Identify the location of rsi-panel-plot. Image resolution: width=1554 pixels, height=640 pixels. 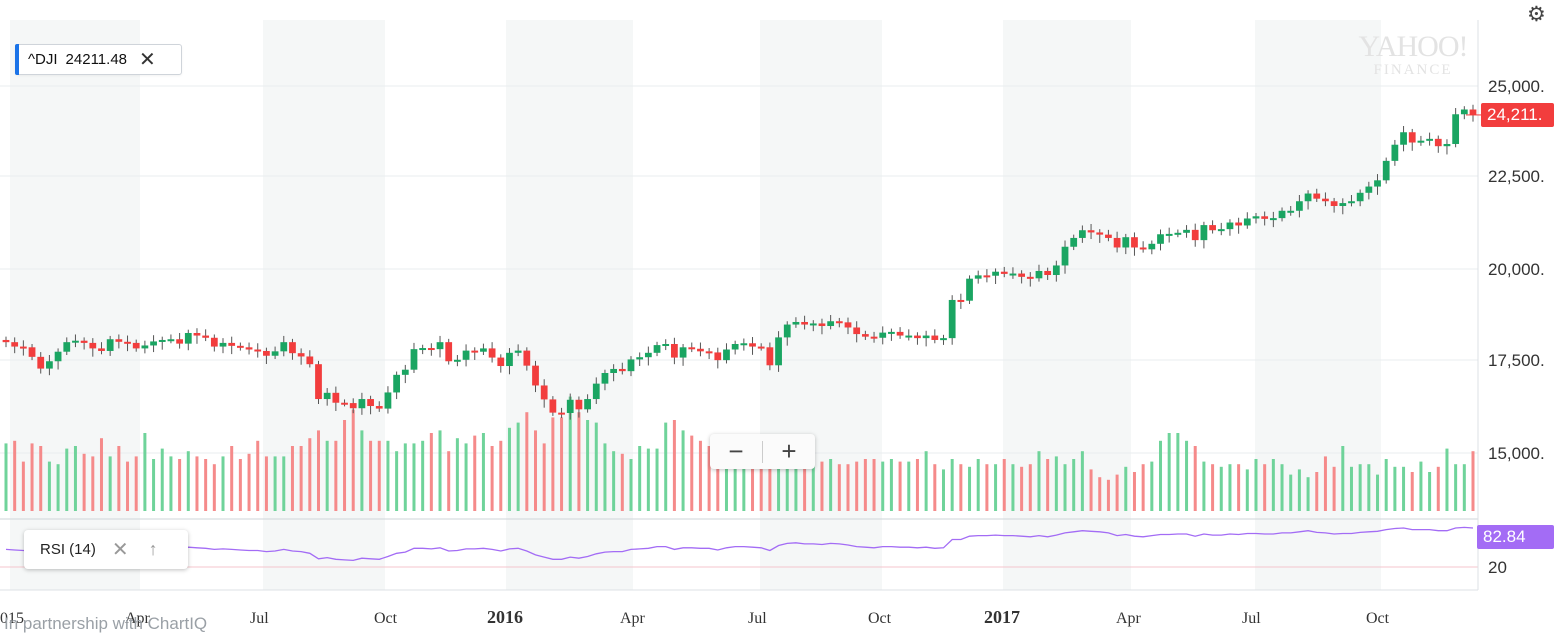
(739, 544).